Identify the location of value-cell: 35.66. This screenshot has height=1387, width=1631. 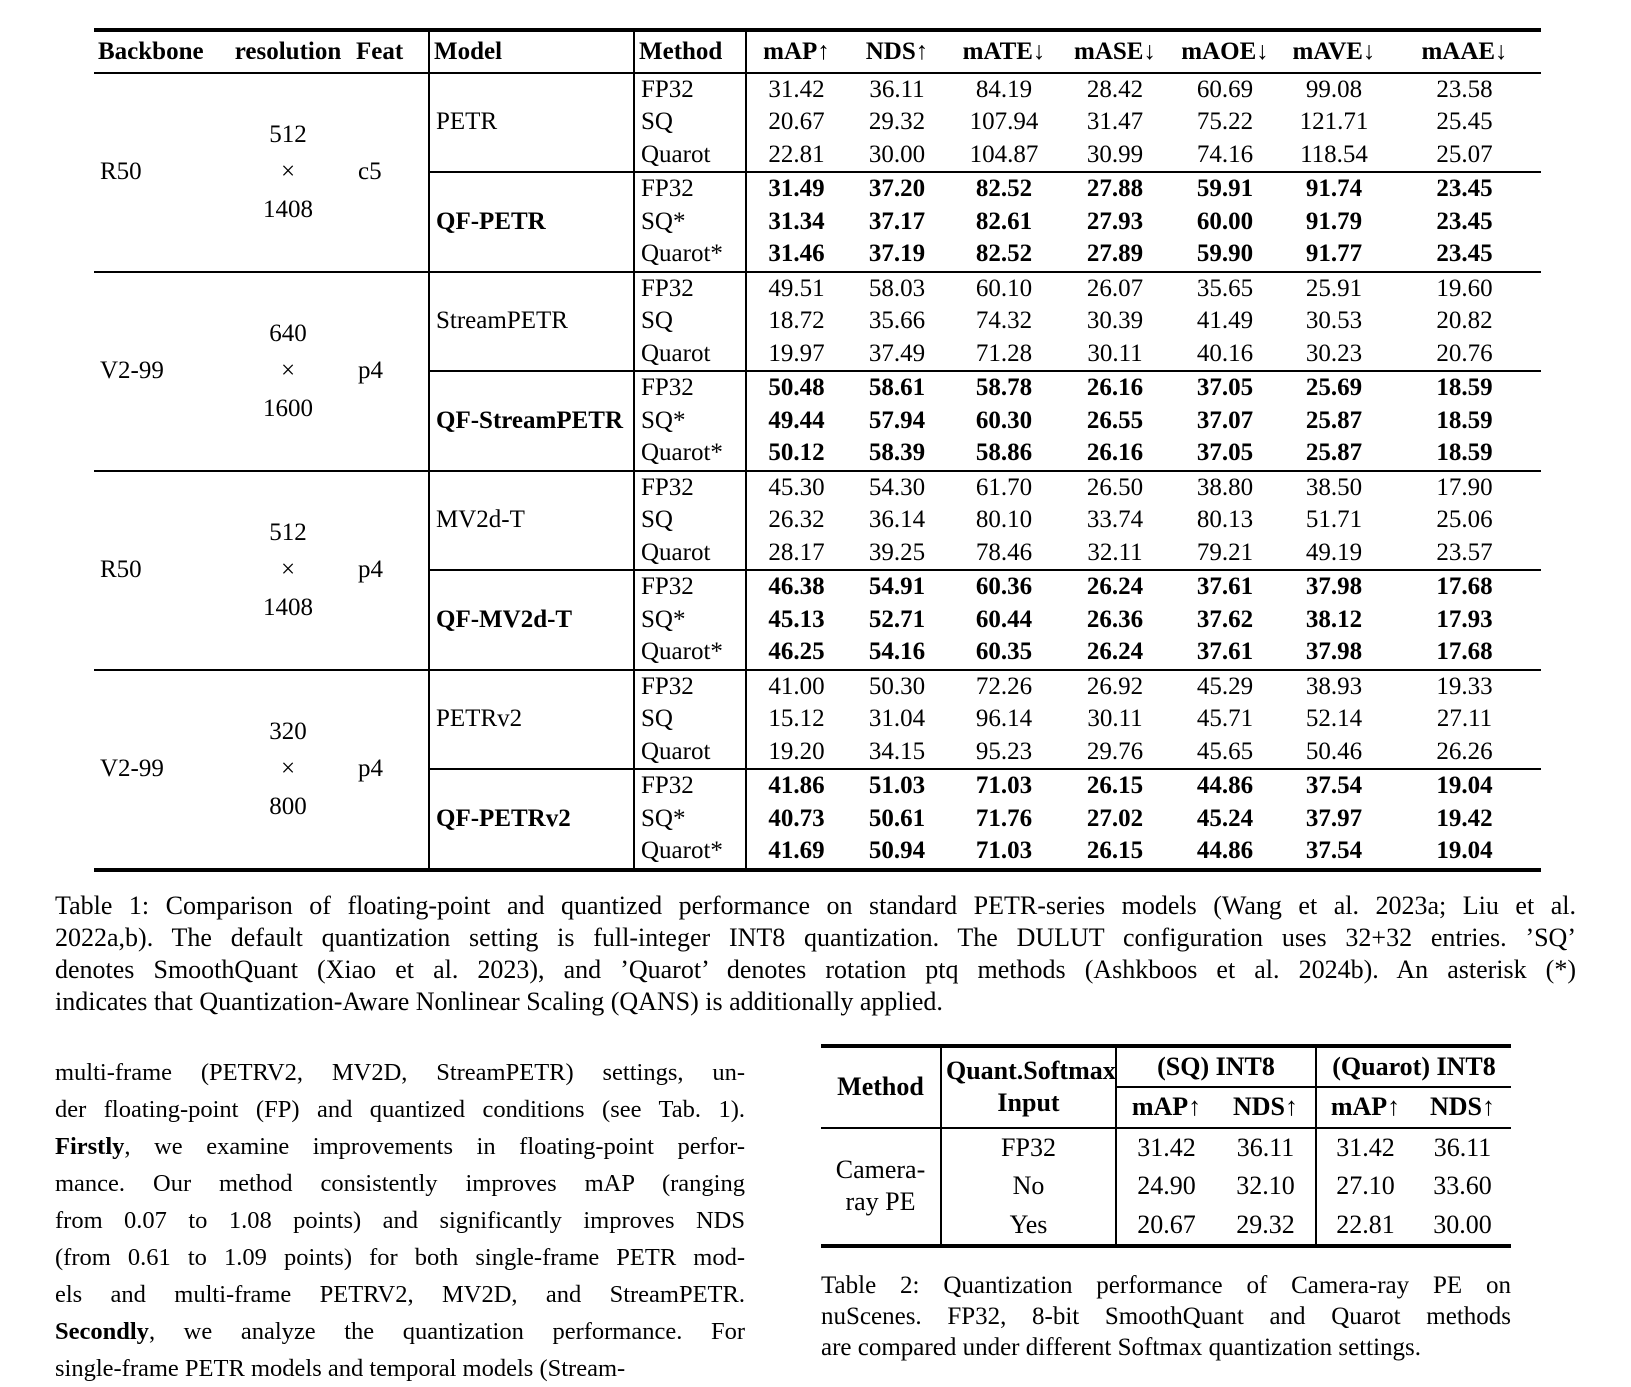
(897, 320).